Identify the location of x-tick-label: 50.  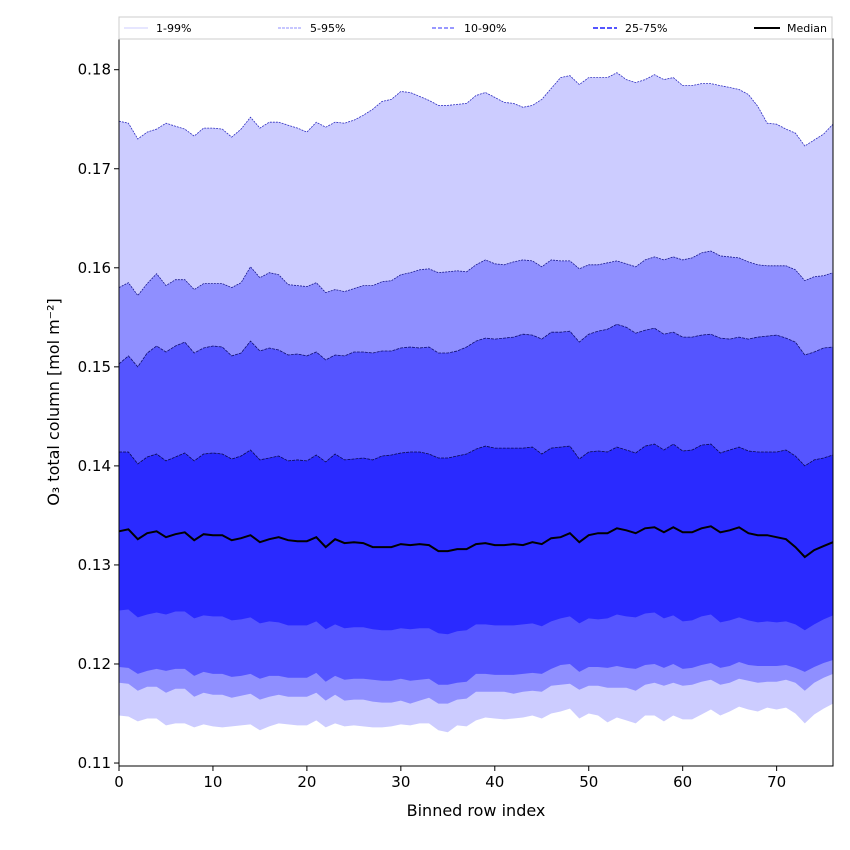
(588, 782).